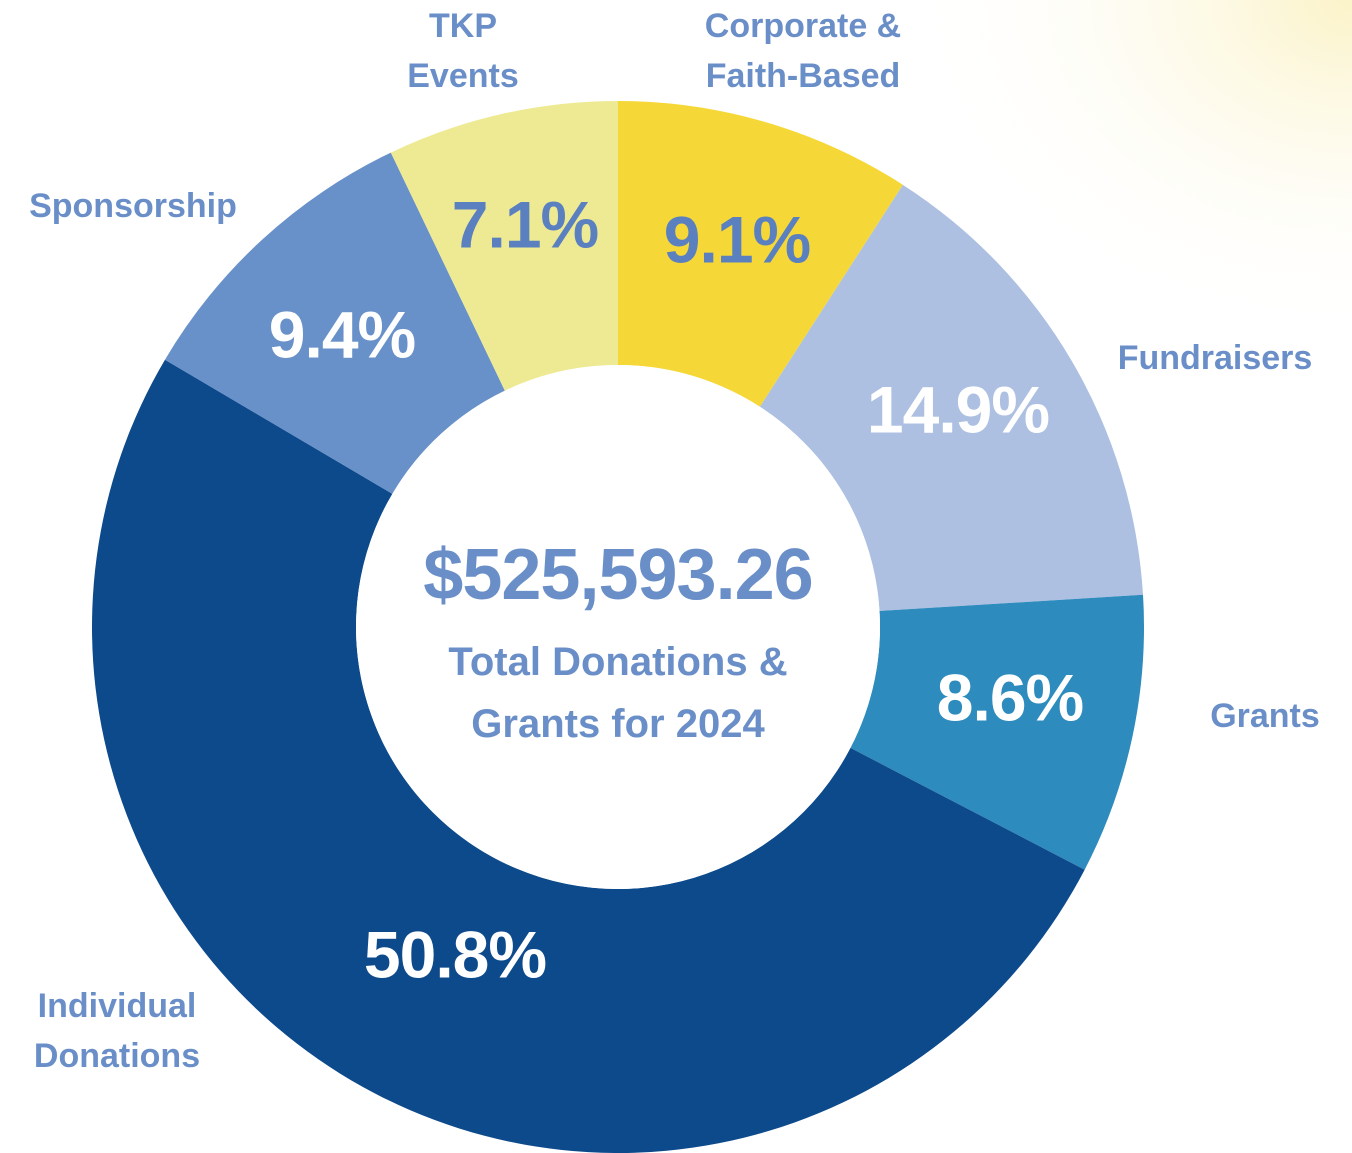 This screenshot has width=1352, height=1153. Describe the element at coordinates (455, 954) in the screenshot. I see `value-label: 50.8%` at that location.